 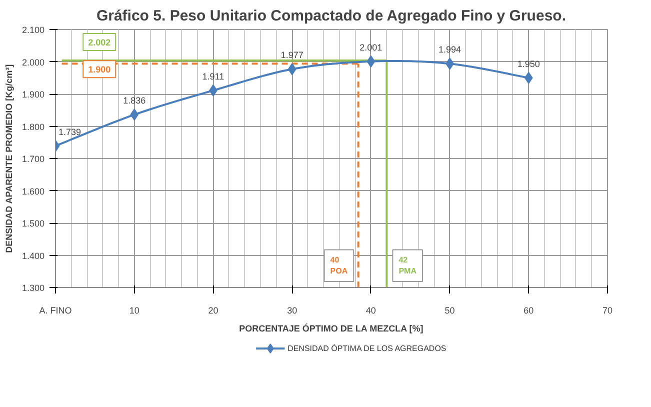 What do you see at coordinates (33, 30) in the screenshot?
I see `y-tick-label: 2.100` at bounding box center [33, 30].